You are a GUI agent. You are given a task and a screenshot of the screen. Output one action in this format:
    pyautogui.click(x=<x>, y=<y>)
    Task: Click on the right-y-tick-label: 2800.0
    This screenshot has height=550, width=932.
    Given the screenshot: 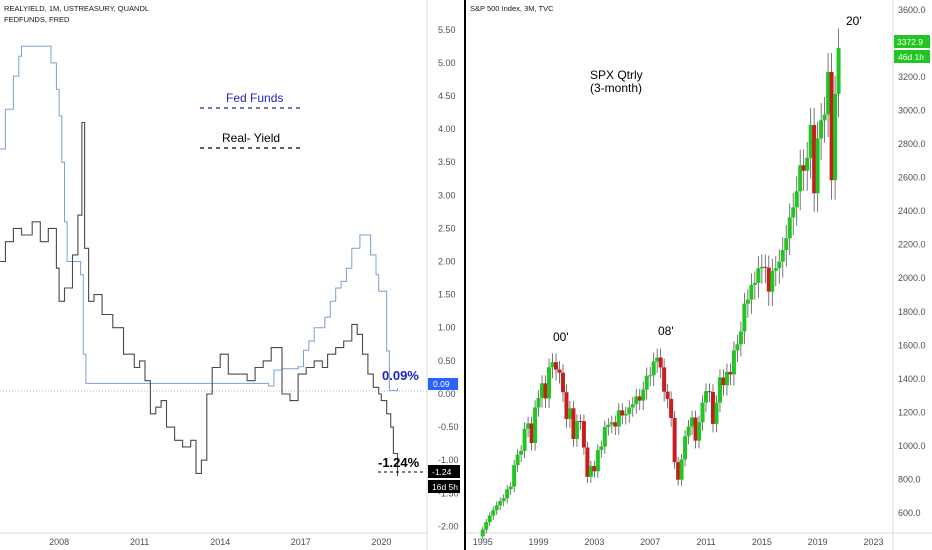 What is the action you would take?
    pyautogui.click(x=912, y=144)
    